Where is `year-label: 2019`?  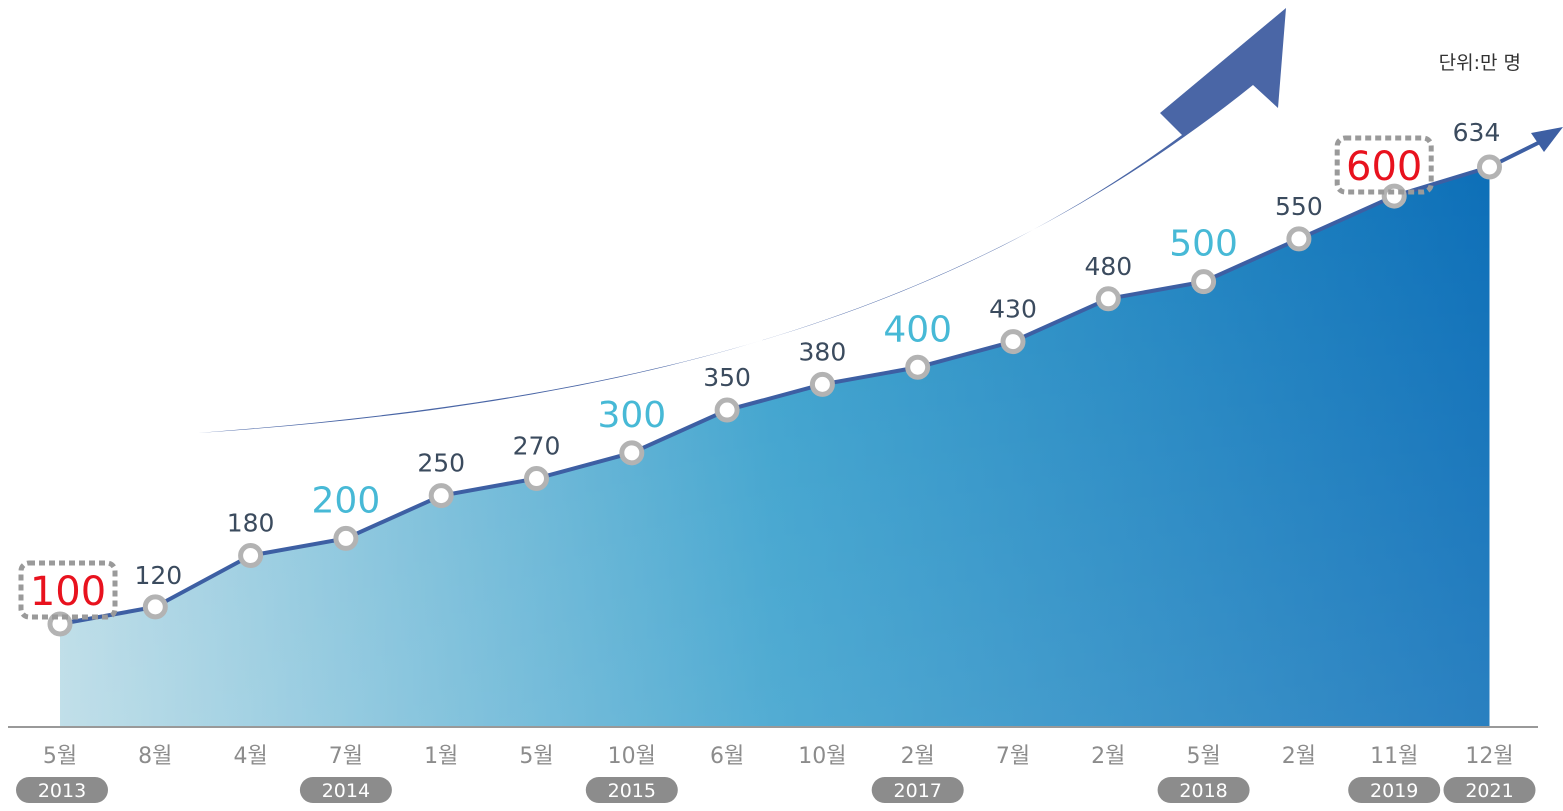
year-label: 2019 is located at coordinates (1394, 791).